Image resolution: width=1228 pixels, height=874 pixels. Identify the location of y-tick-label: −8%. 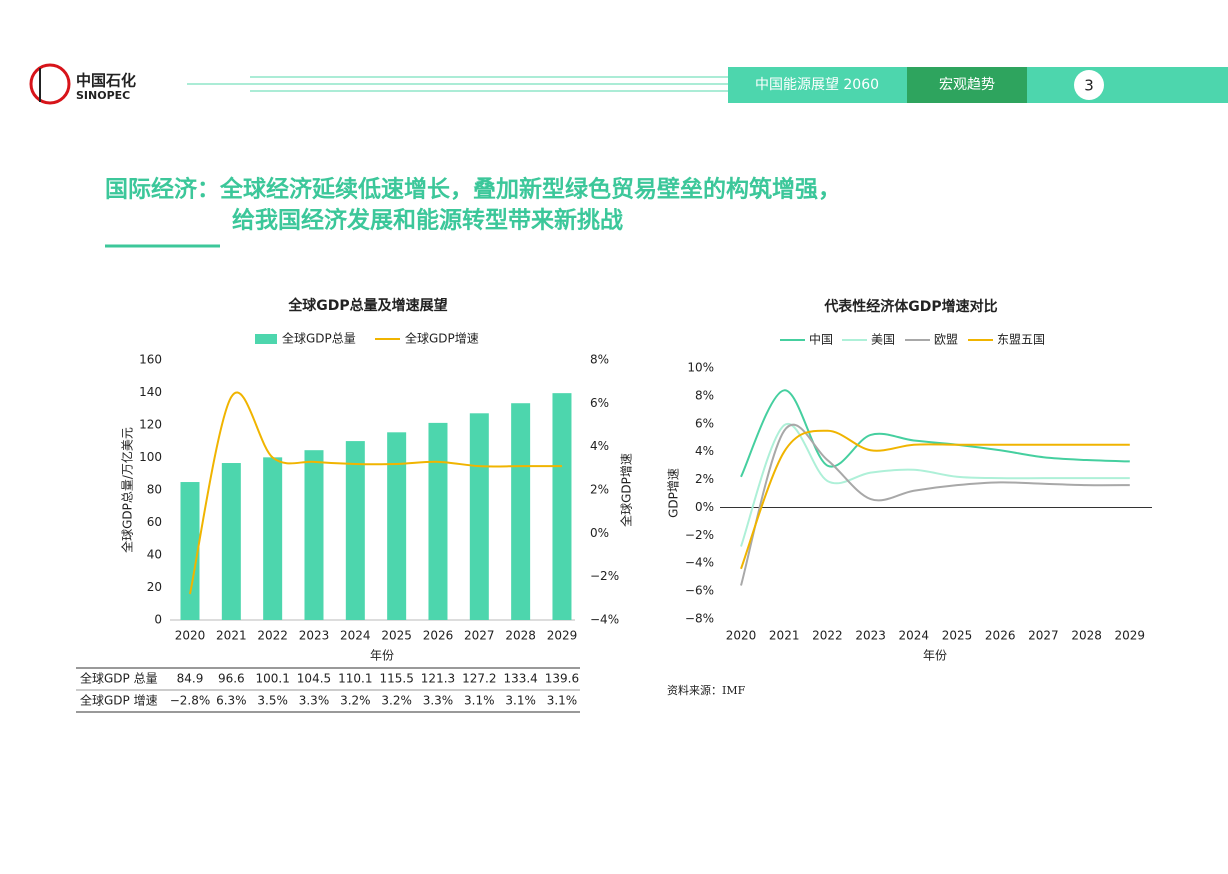
(699, 619).